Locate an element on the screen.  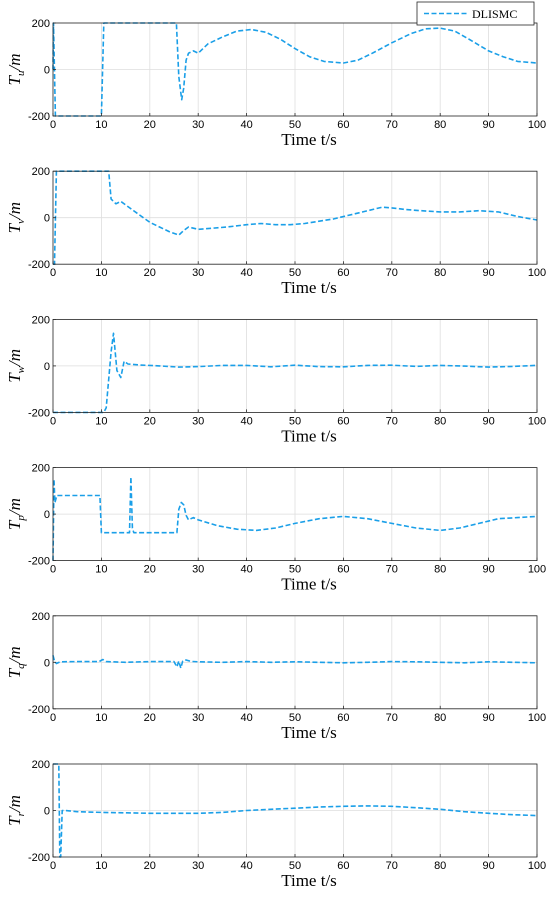
y-axis-label: Tu/m is located at coordinates (16, 70).